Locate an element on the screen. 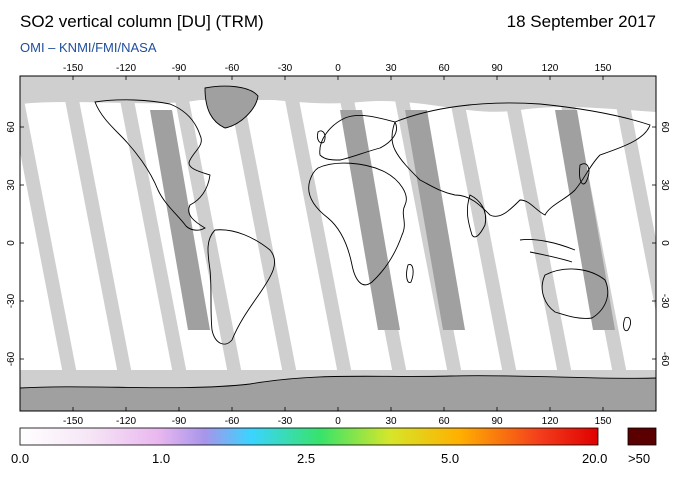  lon-tick-label-top: 150 is located at coordinates (603, 68).